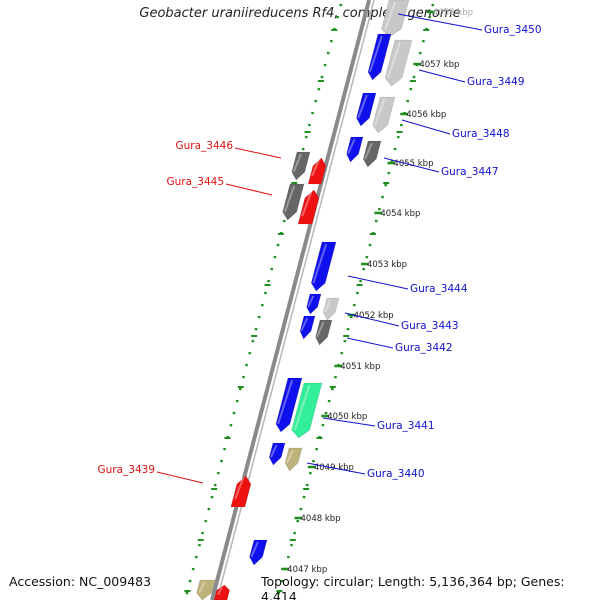  Describe the element at coordinates (426, 115) in the screenshot. I see `kbp-tick-label: 4056 kbp` at that location.